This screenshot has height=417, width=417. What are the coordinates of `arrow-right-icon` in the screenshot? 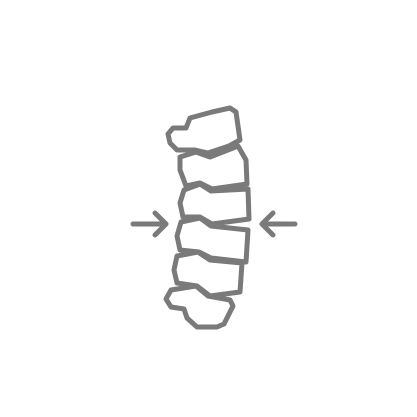 It's located at (149, 224).